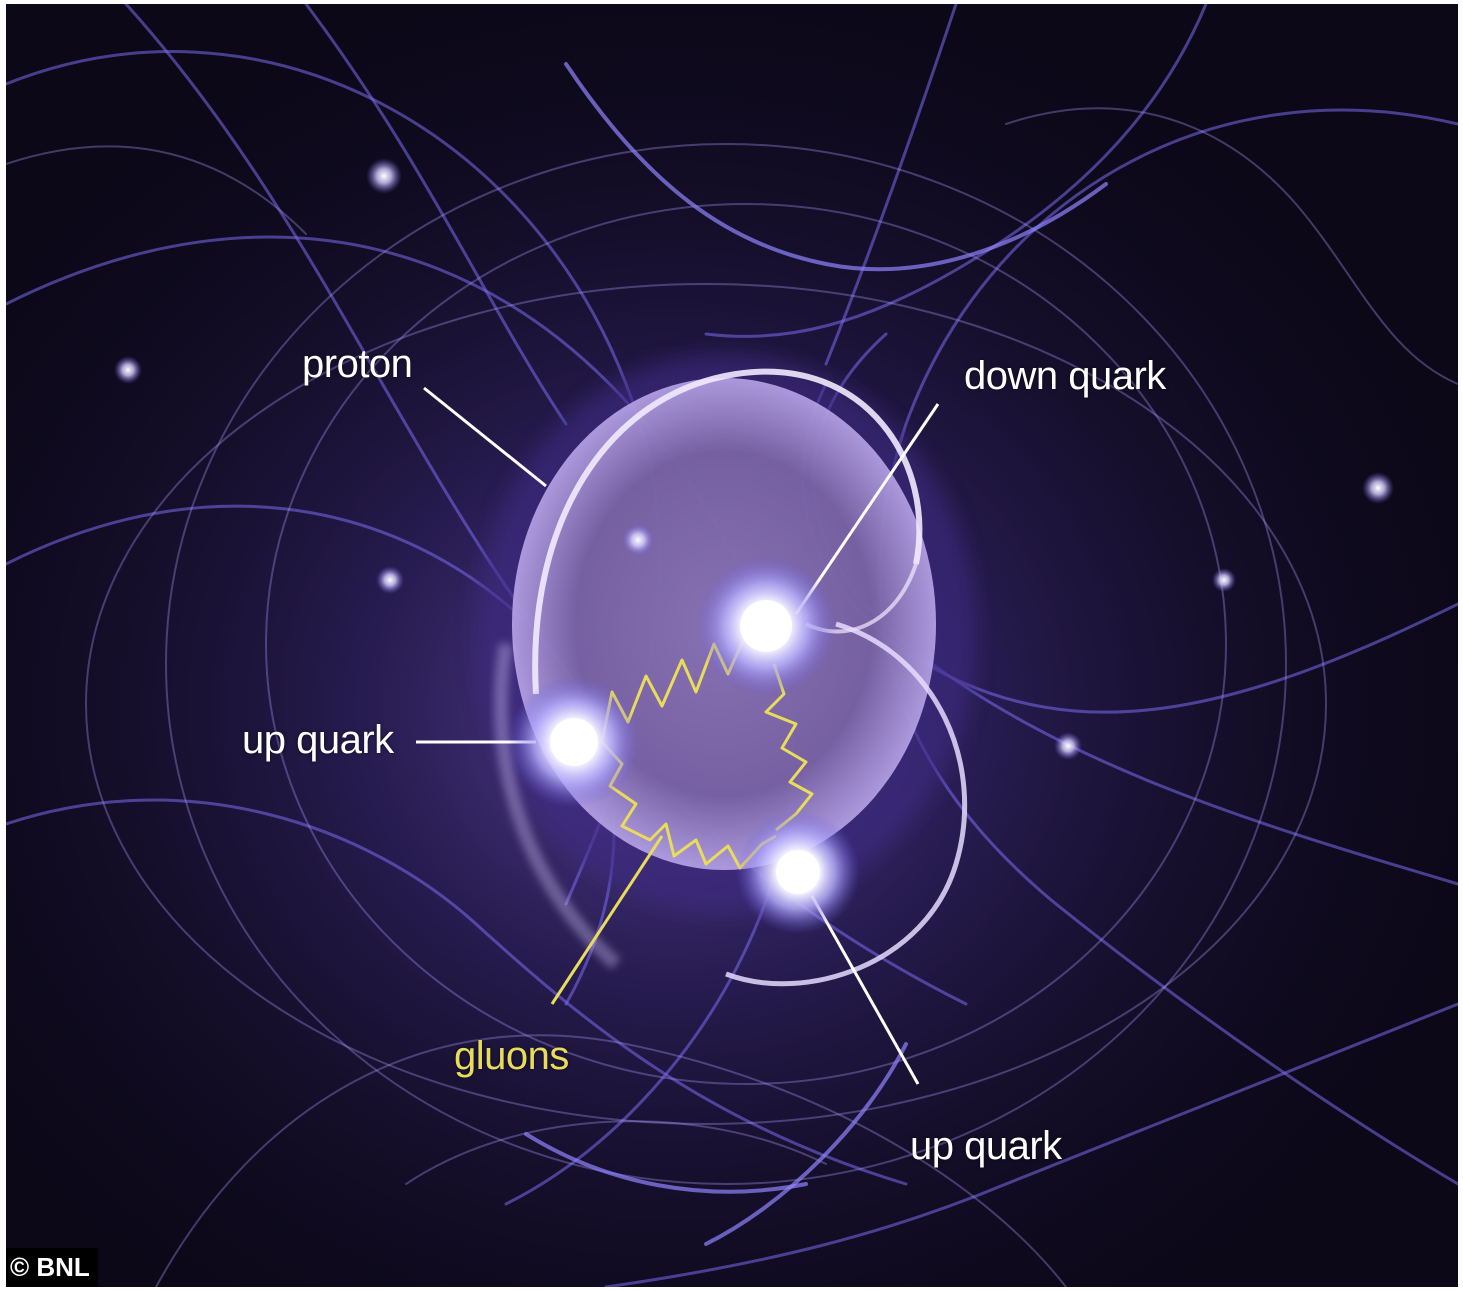  What do you see at coordinates (684, 745) in the screenshot?
I see `quarks` at bounding box center [684, 745].